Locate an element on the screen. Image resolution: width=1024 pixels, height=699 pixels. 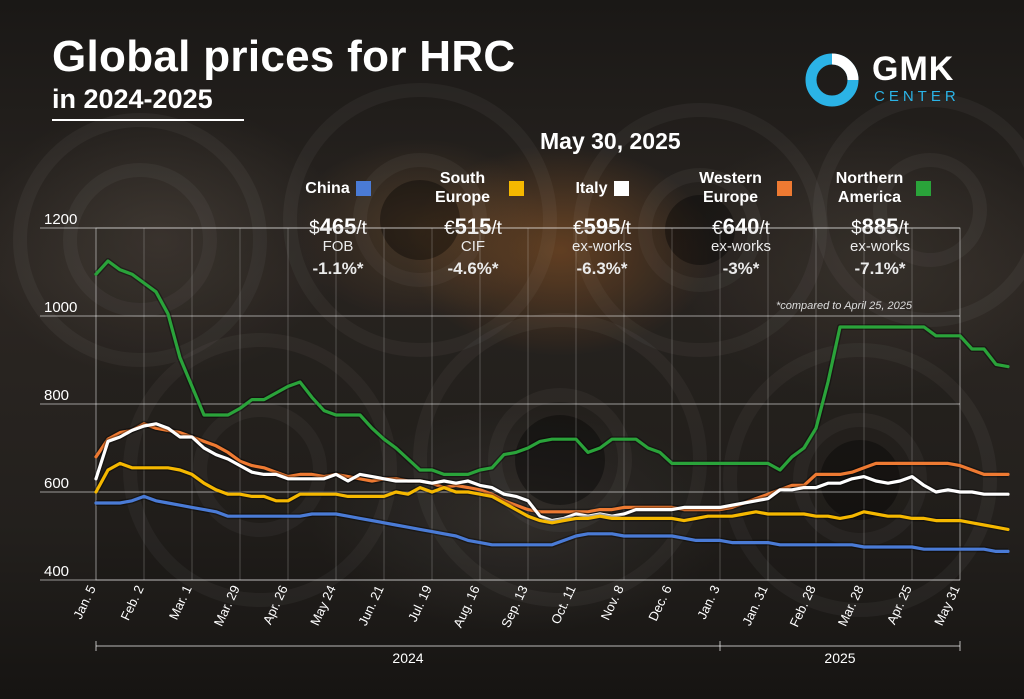
chart-subtitle: in 2024-2025 is located at coordinates (132, 99).